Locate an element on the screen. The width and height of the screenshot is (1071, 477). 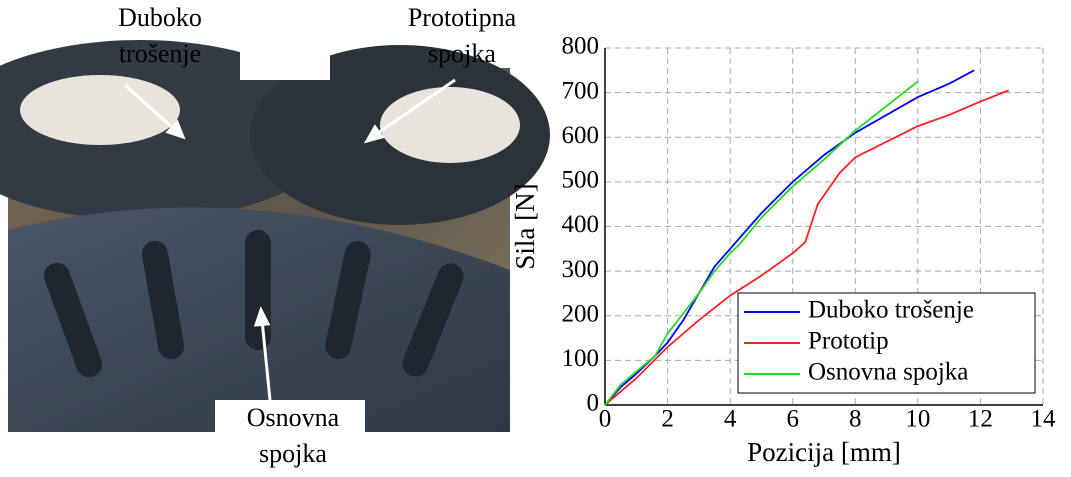
y-tick-label: 200 is located at coordinates (581, 313).